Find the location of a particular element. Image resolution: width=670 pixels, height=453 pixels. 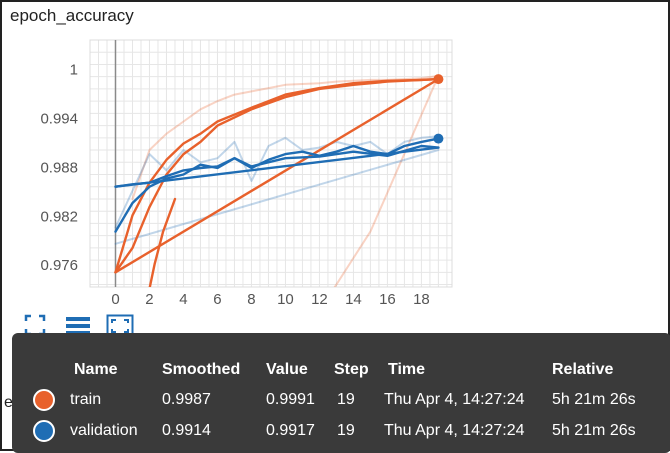

train-last-point is located at coordinates (438, 79).